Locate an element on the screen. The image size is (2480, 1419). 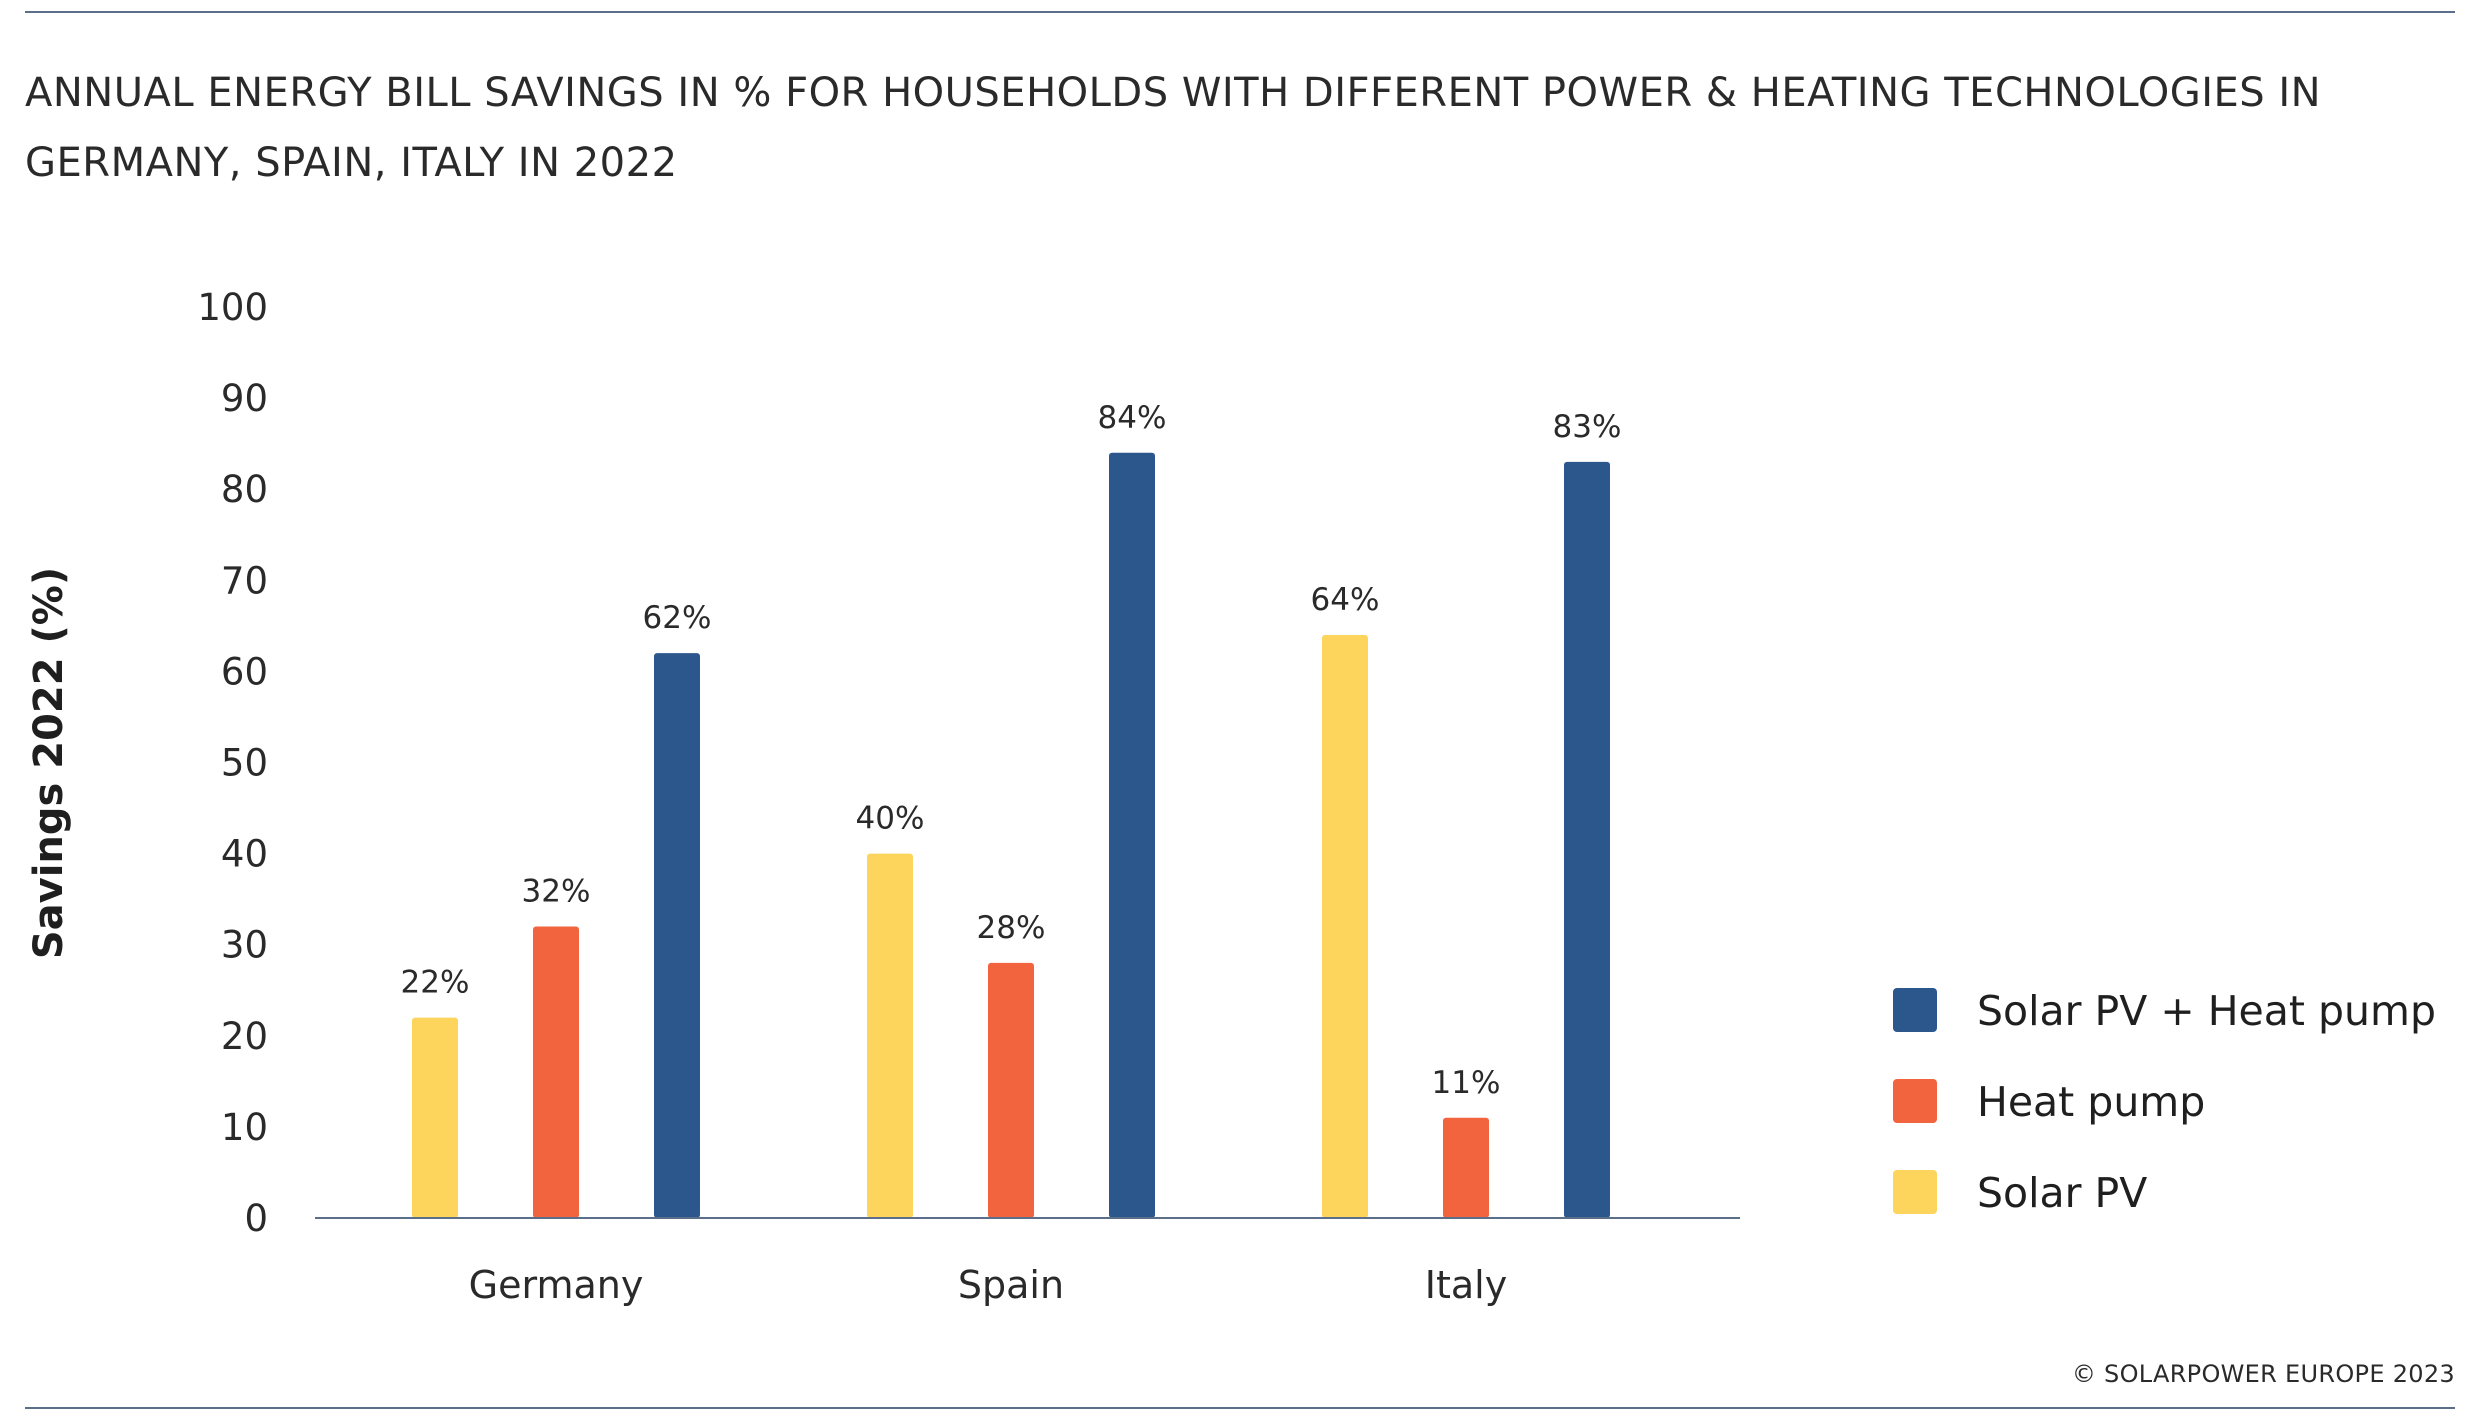
data-label: 11% is located at coordinates (1466, 1083).